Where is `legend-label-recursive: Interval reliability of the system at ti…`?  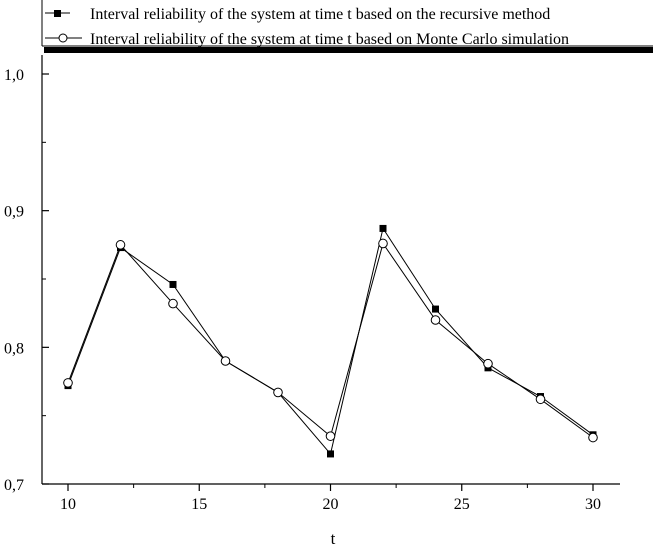 legend-label-recursive: Interval reliability of the system at ti… is located at coordinates (320, 14).